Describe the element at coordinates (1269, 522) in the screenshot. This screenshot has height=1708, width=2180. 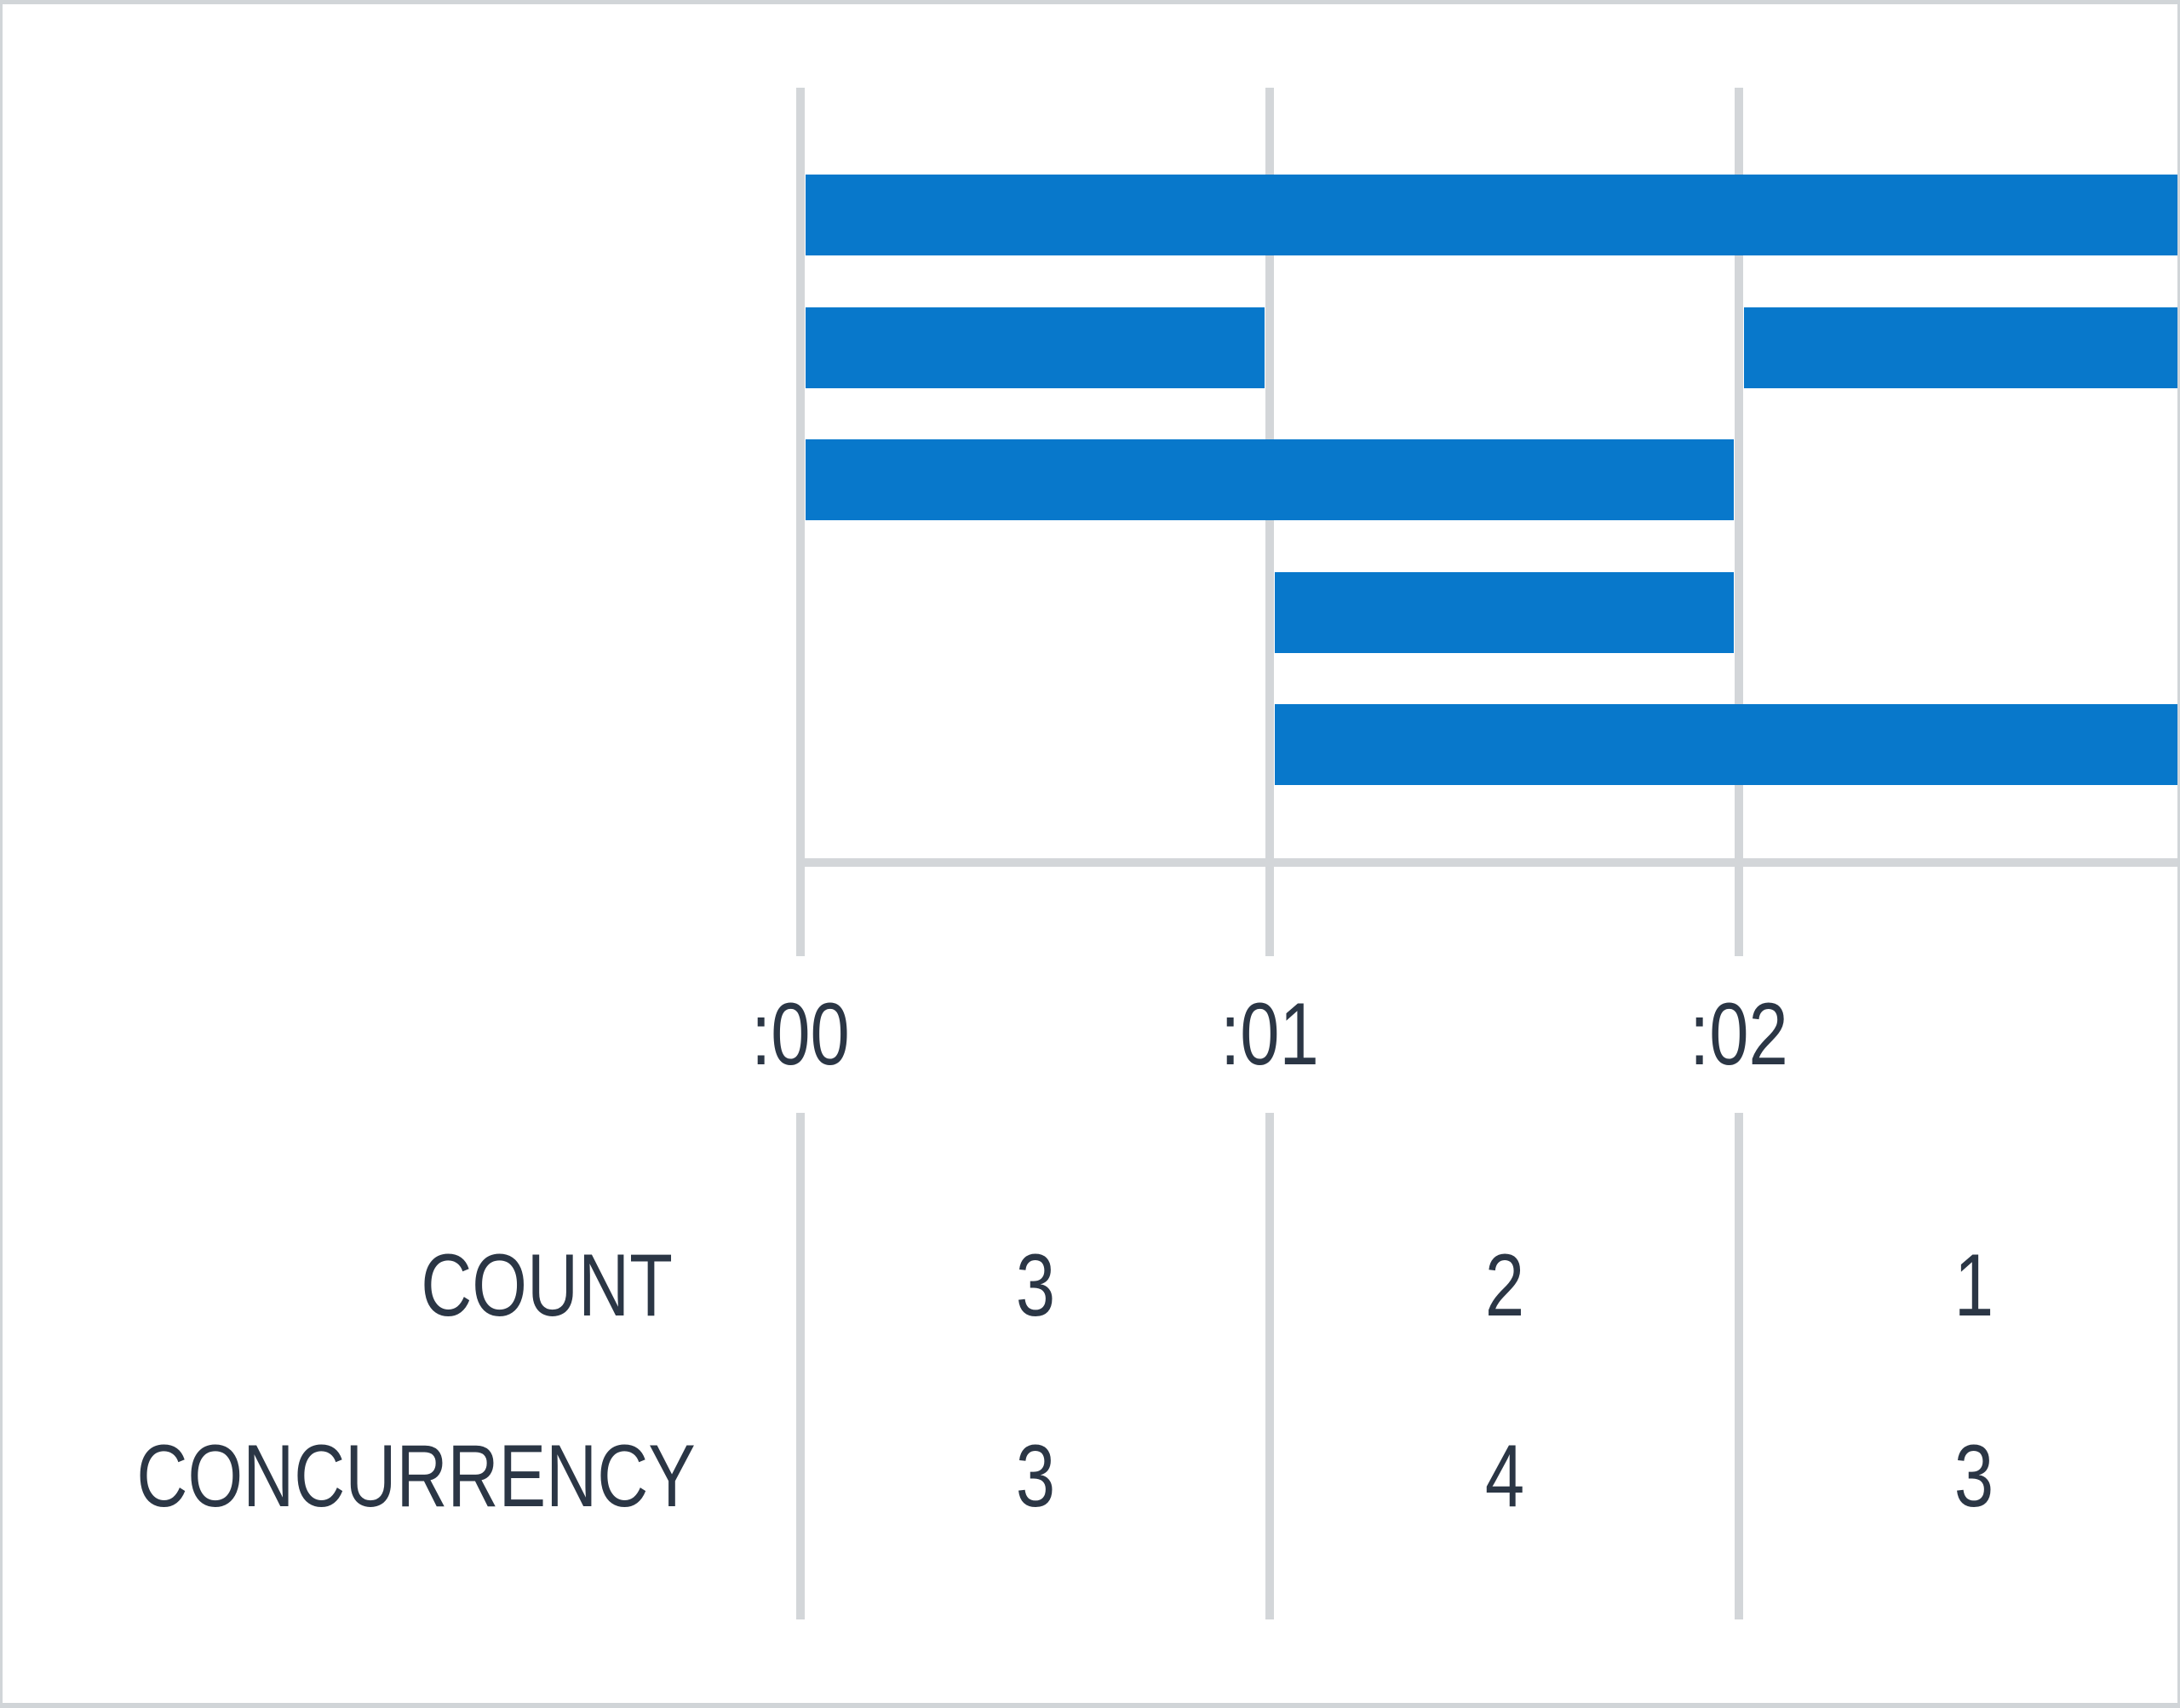
I see `gridline-upper-:01` at that location.